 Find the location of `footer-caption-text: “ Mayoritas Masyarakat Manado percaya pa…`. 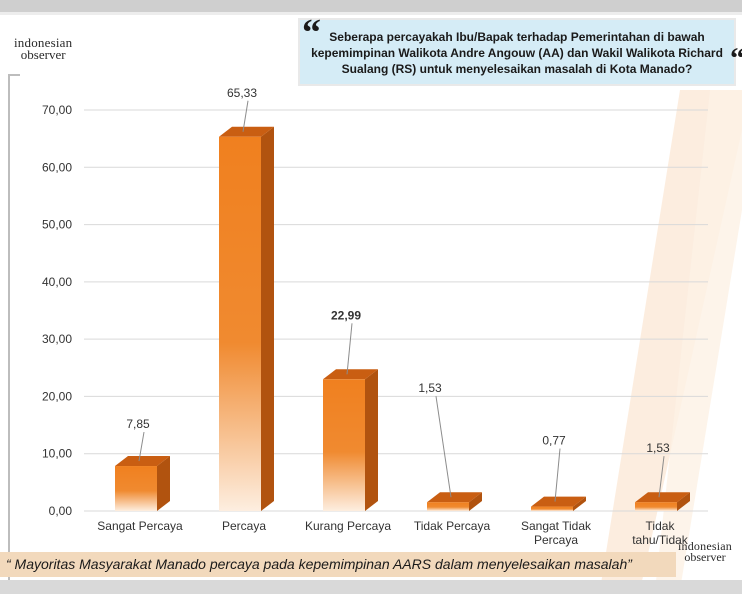

footer-caption-text: “ Mayoritas Masyarakat Manado percaya pa… is located at coordinates (319, 564).